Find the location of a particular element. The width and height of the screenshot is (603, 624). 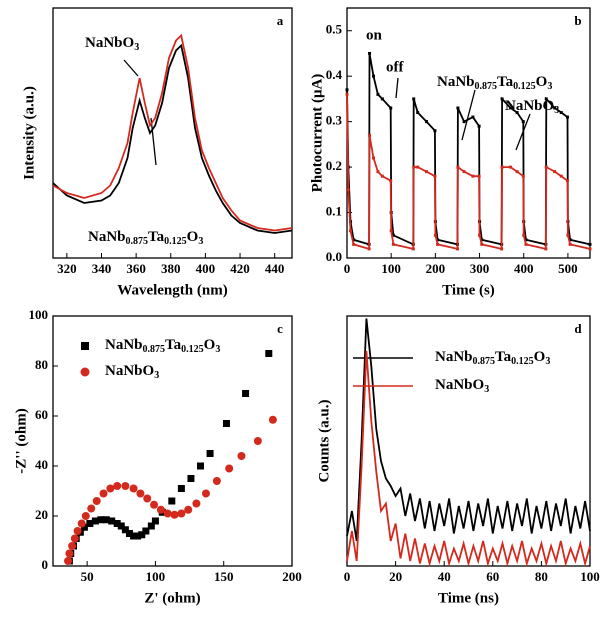

x-tick-label: 380 is located at coordinates (171, 268).